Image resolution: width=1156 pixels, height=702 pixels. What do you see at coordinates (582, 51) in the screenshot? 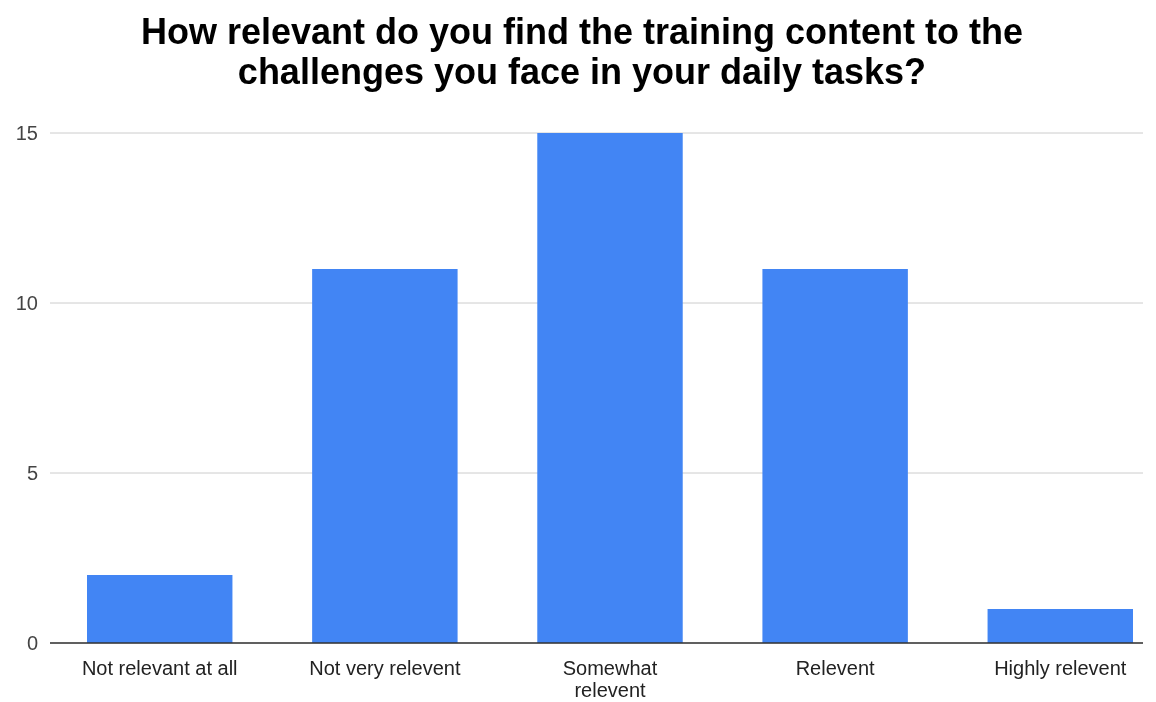
I see `chart-title: How relevant do you find the training content to the challenges you face in your daily tasks?` at bounding box center [582, 51].